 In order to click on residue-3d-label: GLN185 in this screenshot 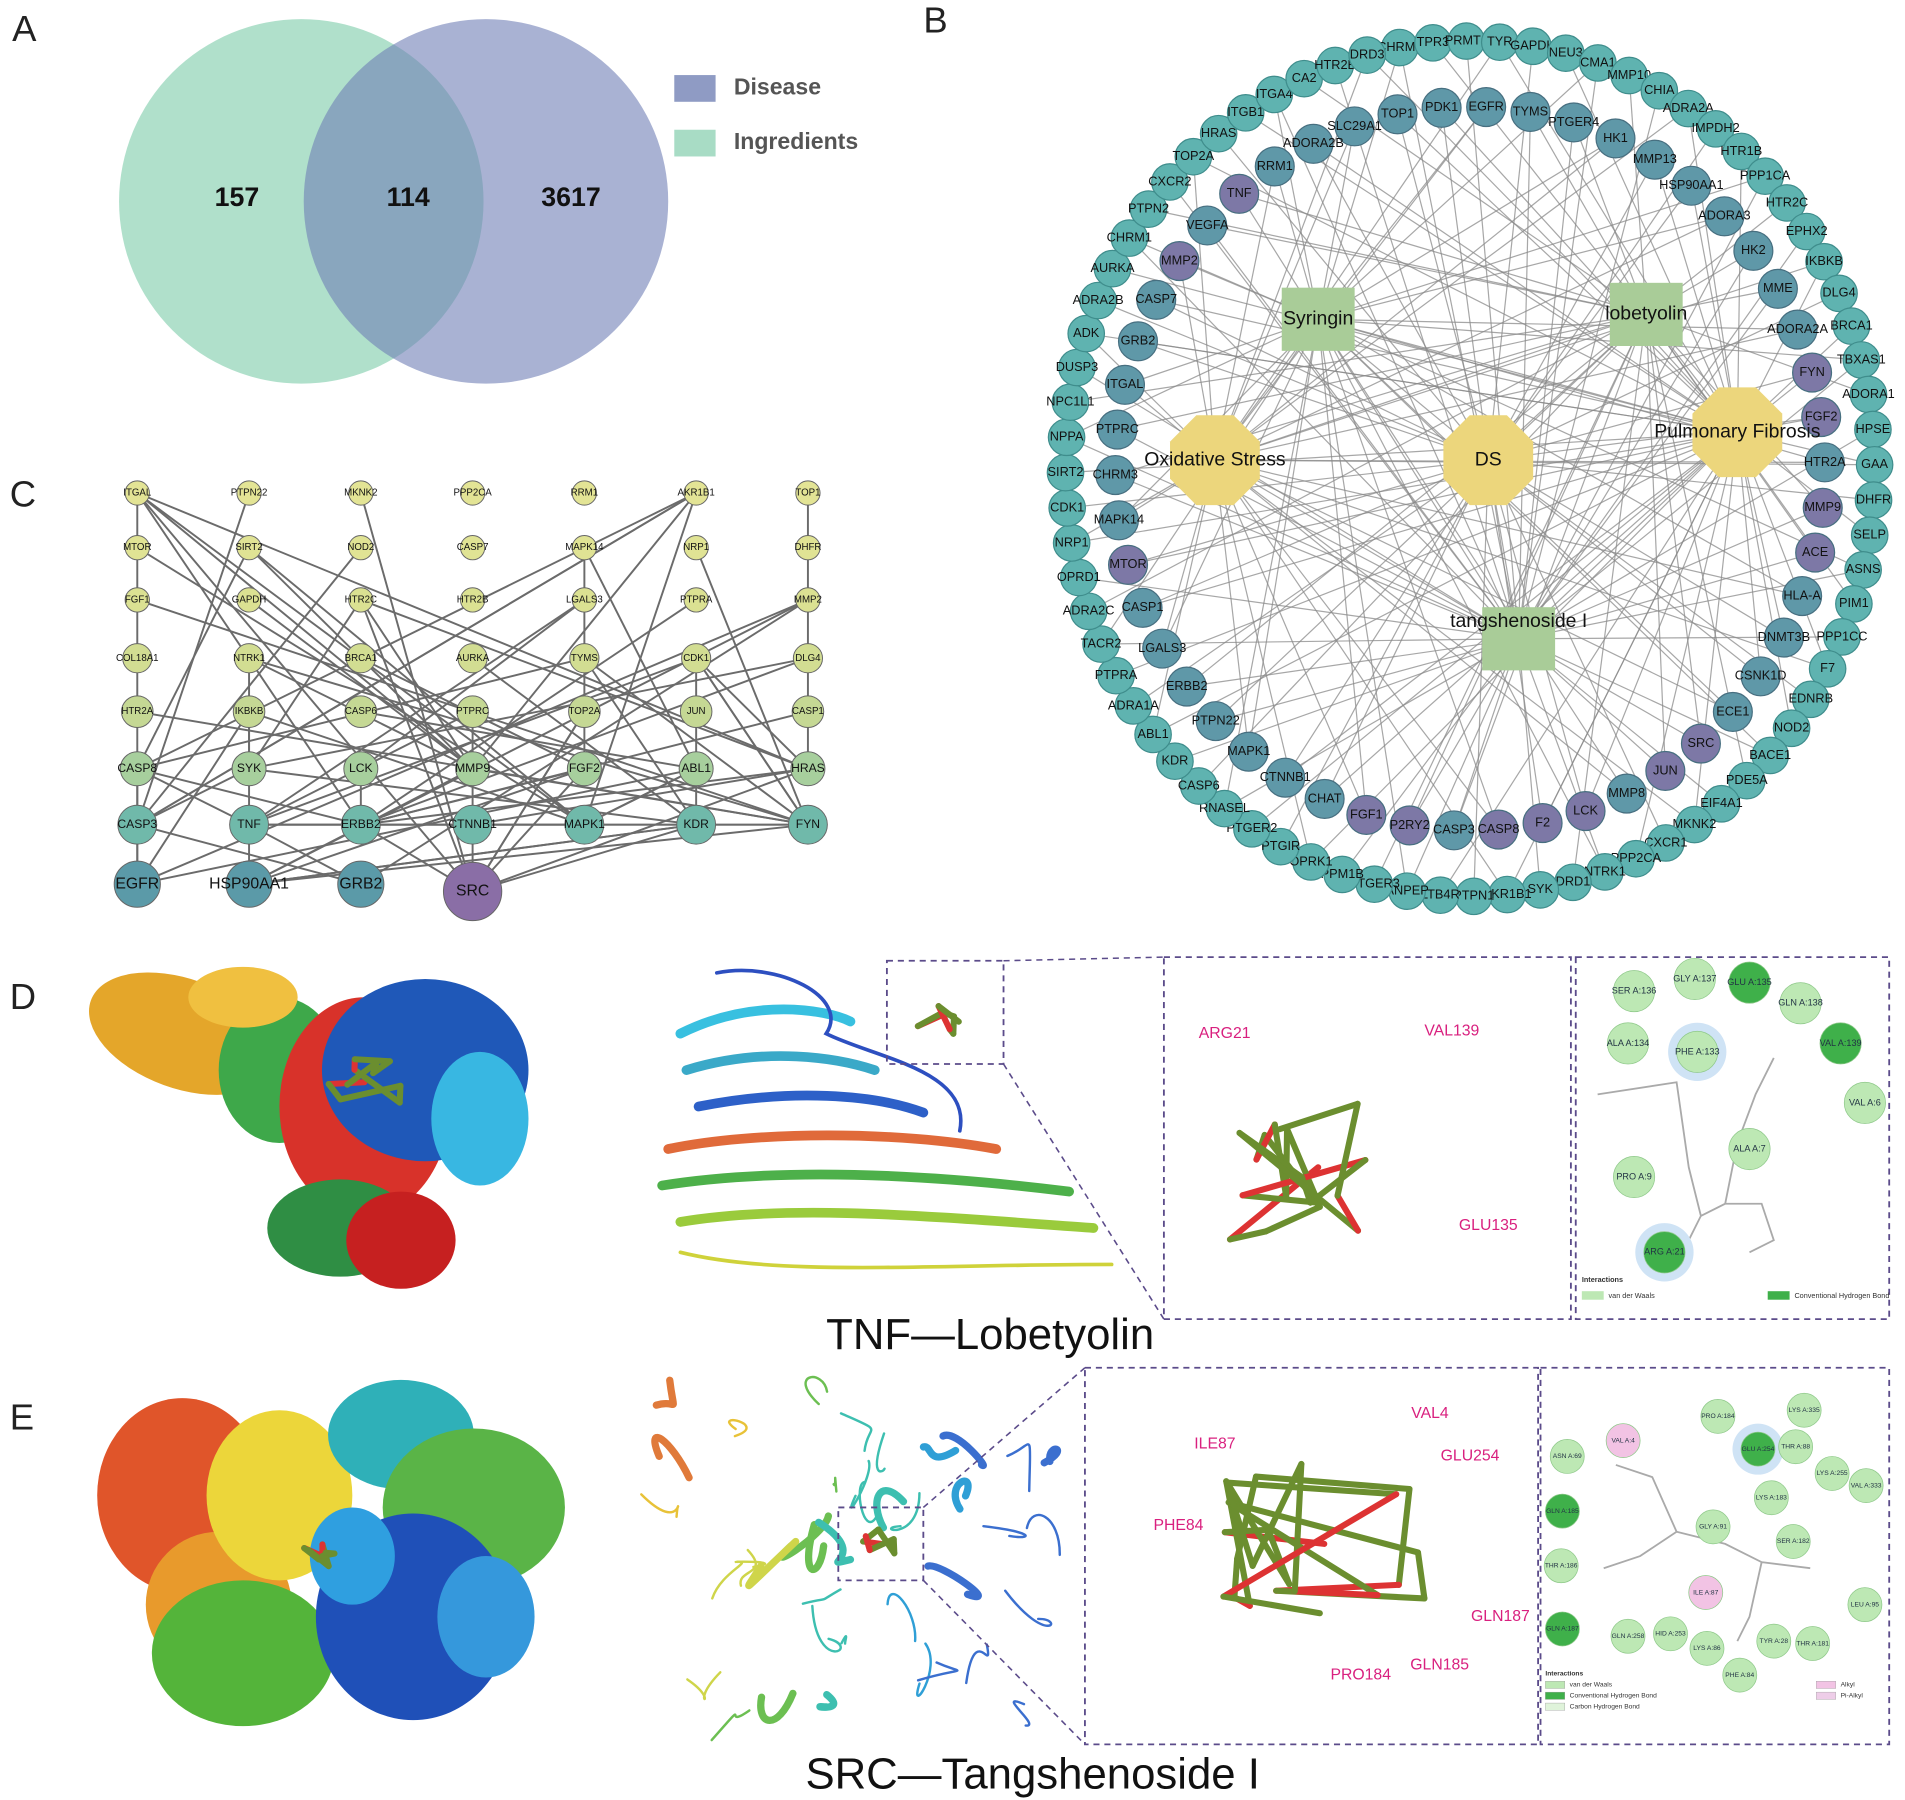, I will do `click(1439, 1665)`.